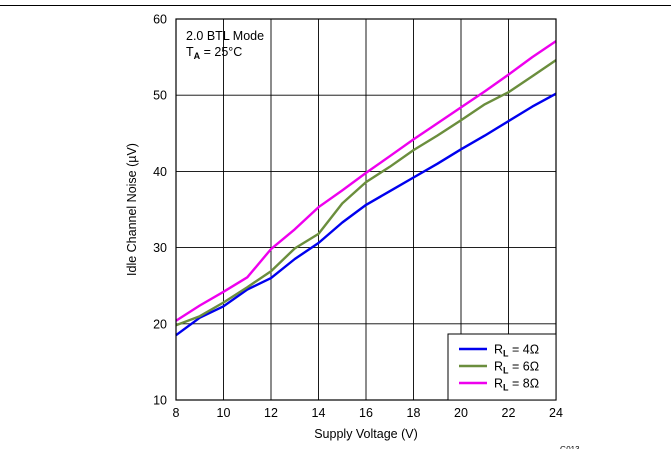 The height and width of the screenshot is (449, 671). What do you see at coordinates (160, 172) in the screenshot?
I see `y-tick-label: 40` at bounding box center [160, 172].